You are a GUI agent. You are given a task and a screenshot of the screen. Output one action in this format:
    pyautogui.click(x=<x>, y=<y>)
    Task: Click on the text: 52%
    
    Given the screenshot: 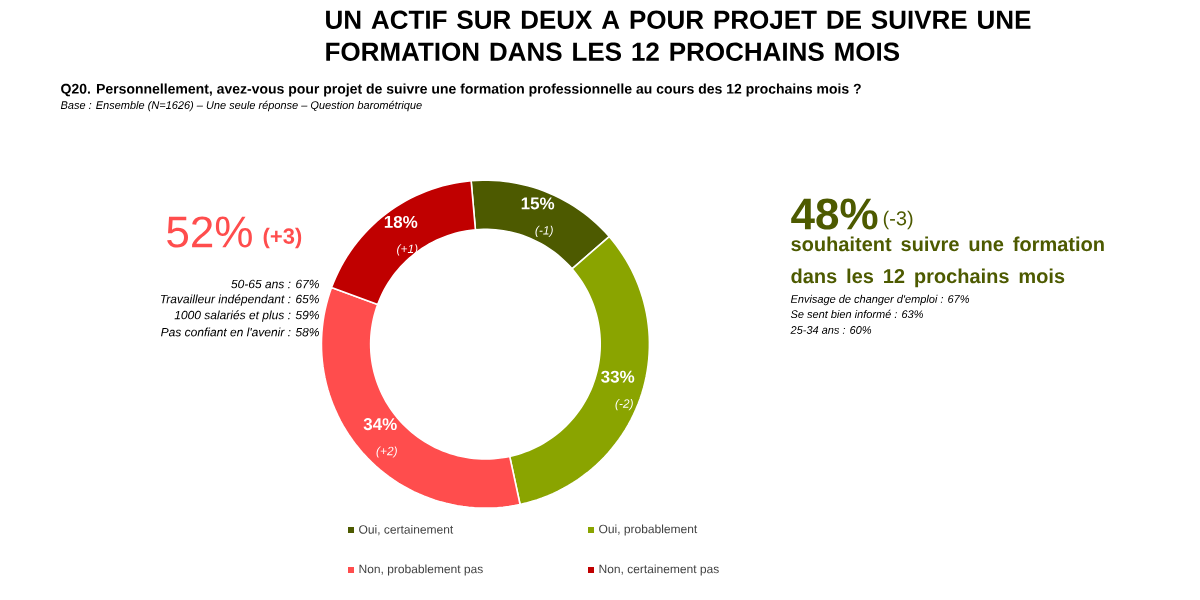 What is the action you would take?
    pyautogui.click(x=209, y=232)
    